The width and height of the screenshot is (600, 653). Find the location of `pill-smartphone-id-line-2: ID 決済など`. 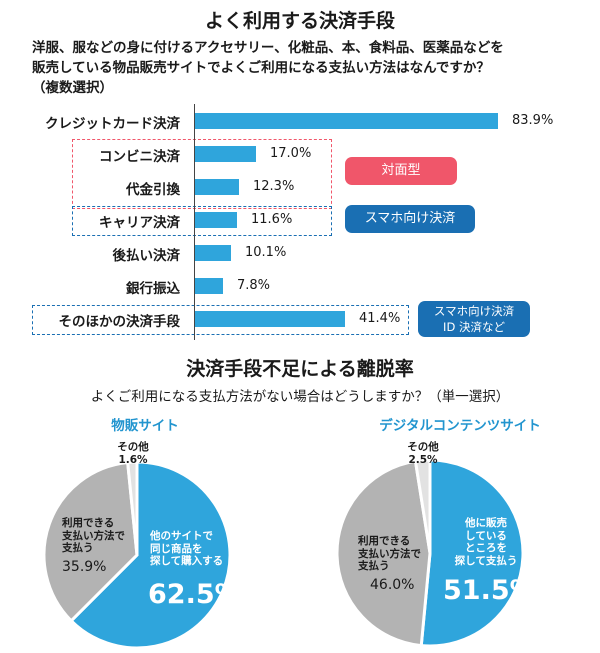

pill-smartphone-id-line-2: ID 決済など is located at coordinates (474, 327).